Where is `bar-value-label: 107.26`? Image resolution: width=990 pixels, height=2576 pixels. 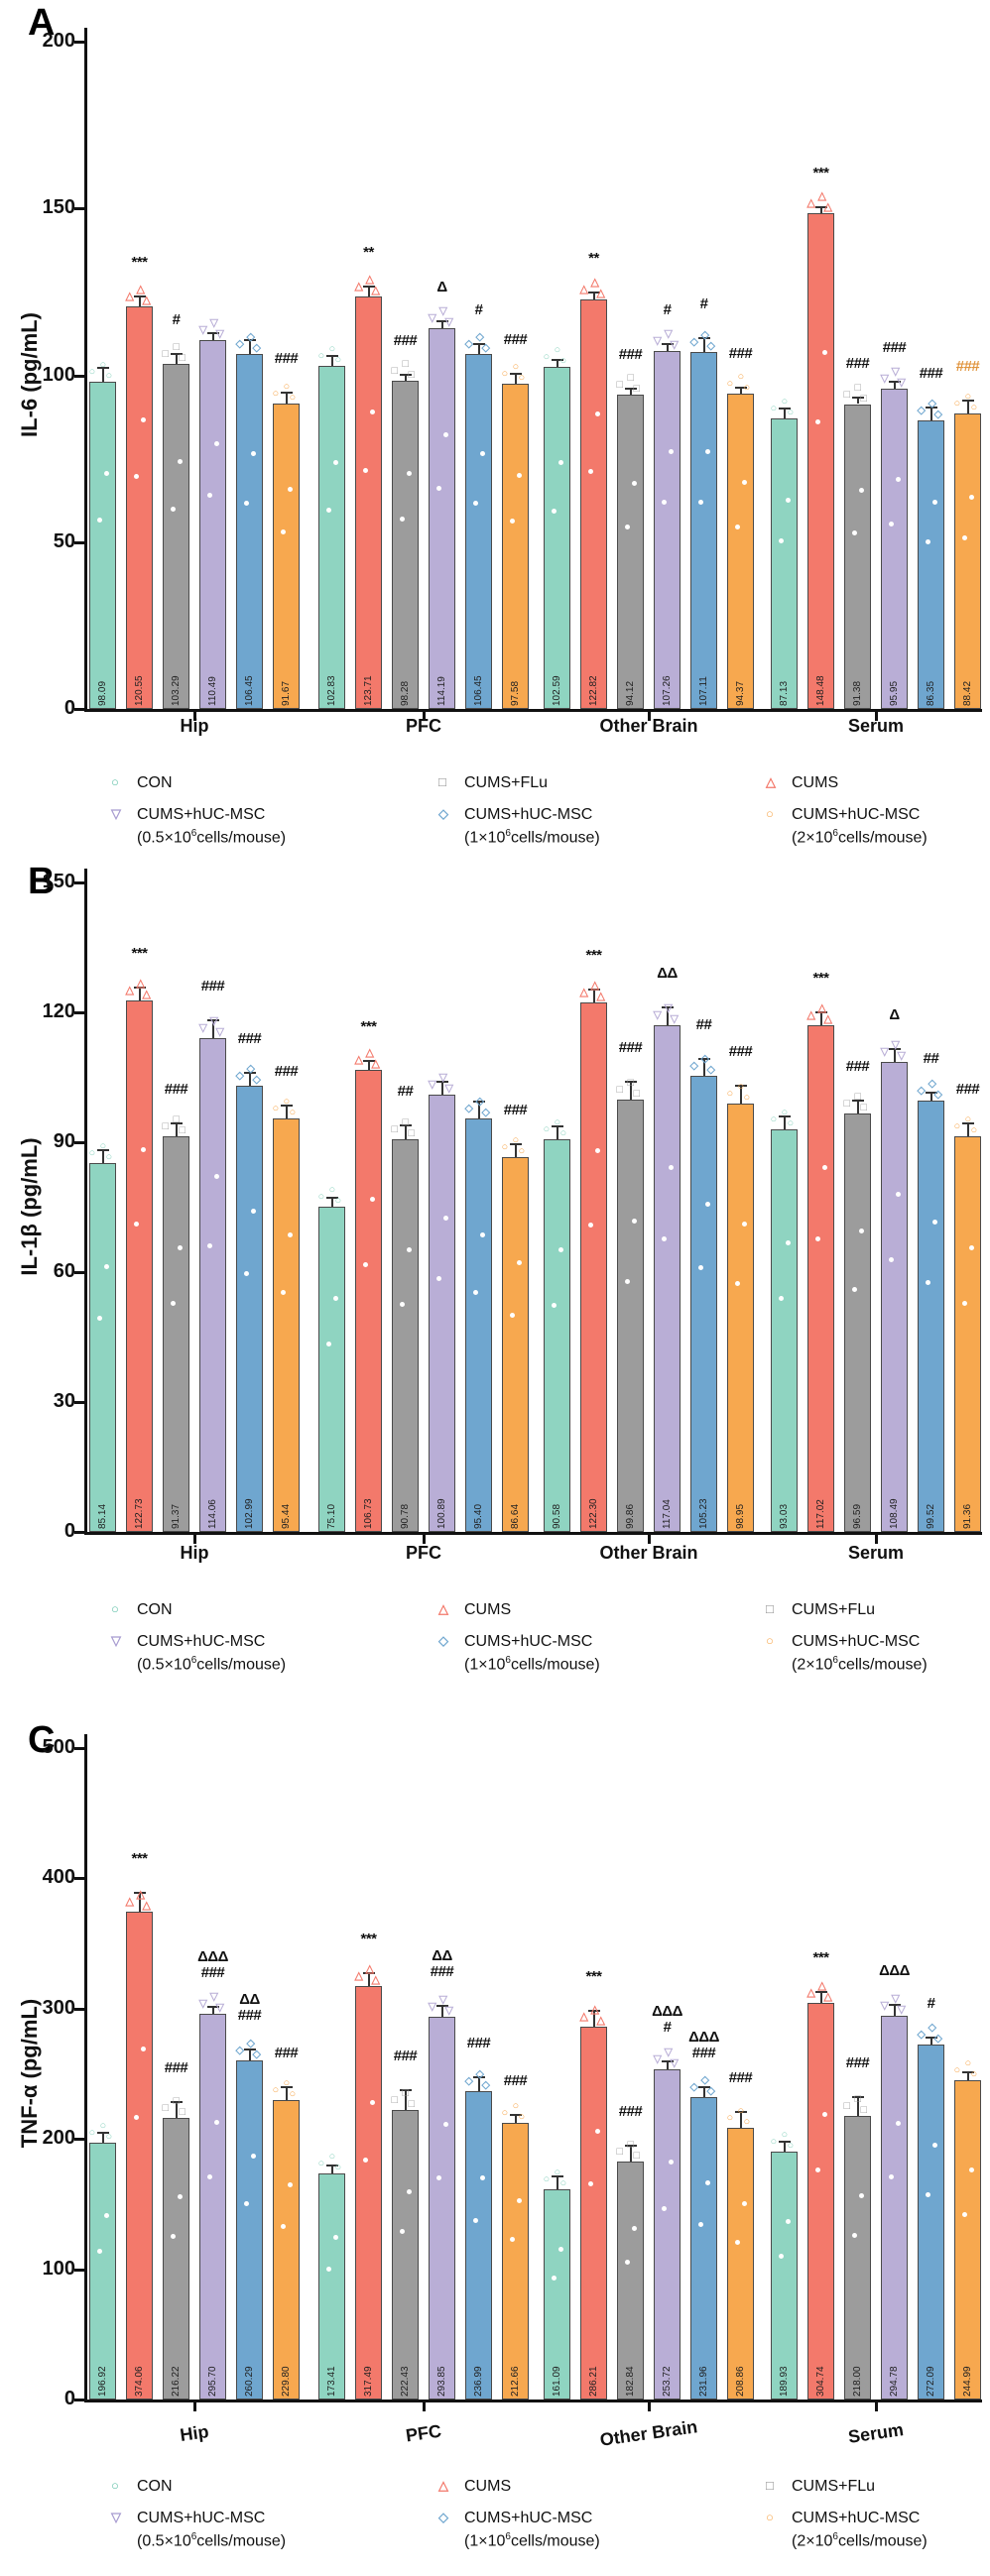
bar-value-label: 107.26 is located at coordinates (667, 690).